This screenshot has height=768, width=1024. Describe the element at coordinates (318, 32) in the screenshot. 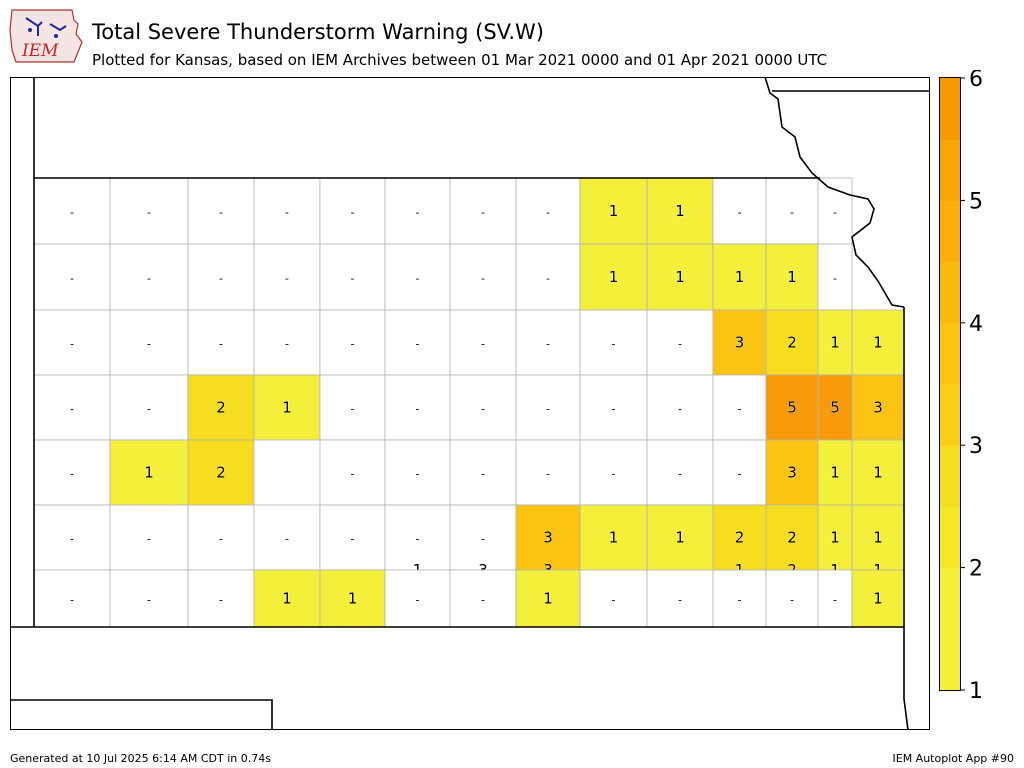

I see `chart-title: Total Severe Thunderstorm Warning (SV.W)` at that location.